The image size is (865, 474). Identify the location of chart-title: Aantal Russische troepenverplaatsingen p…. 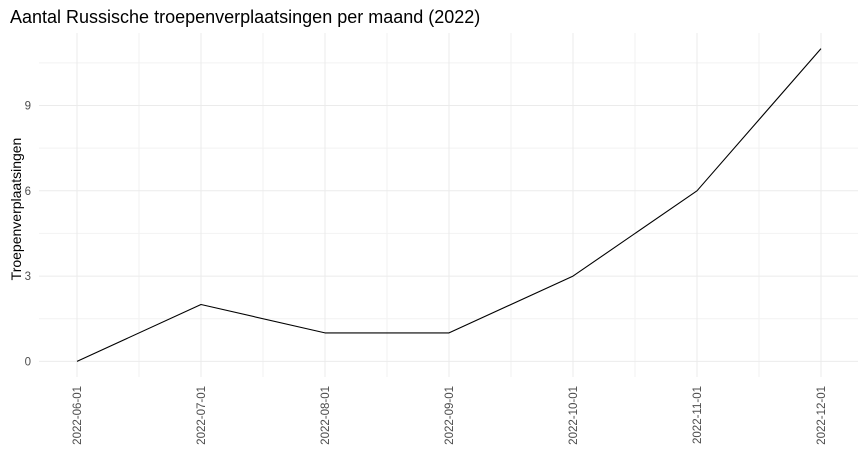
(245, 17).